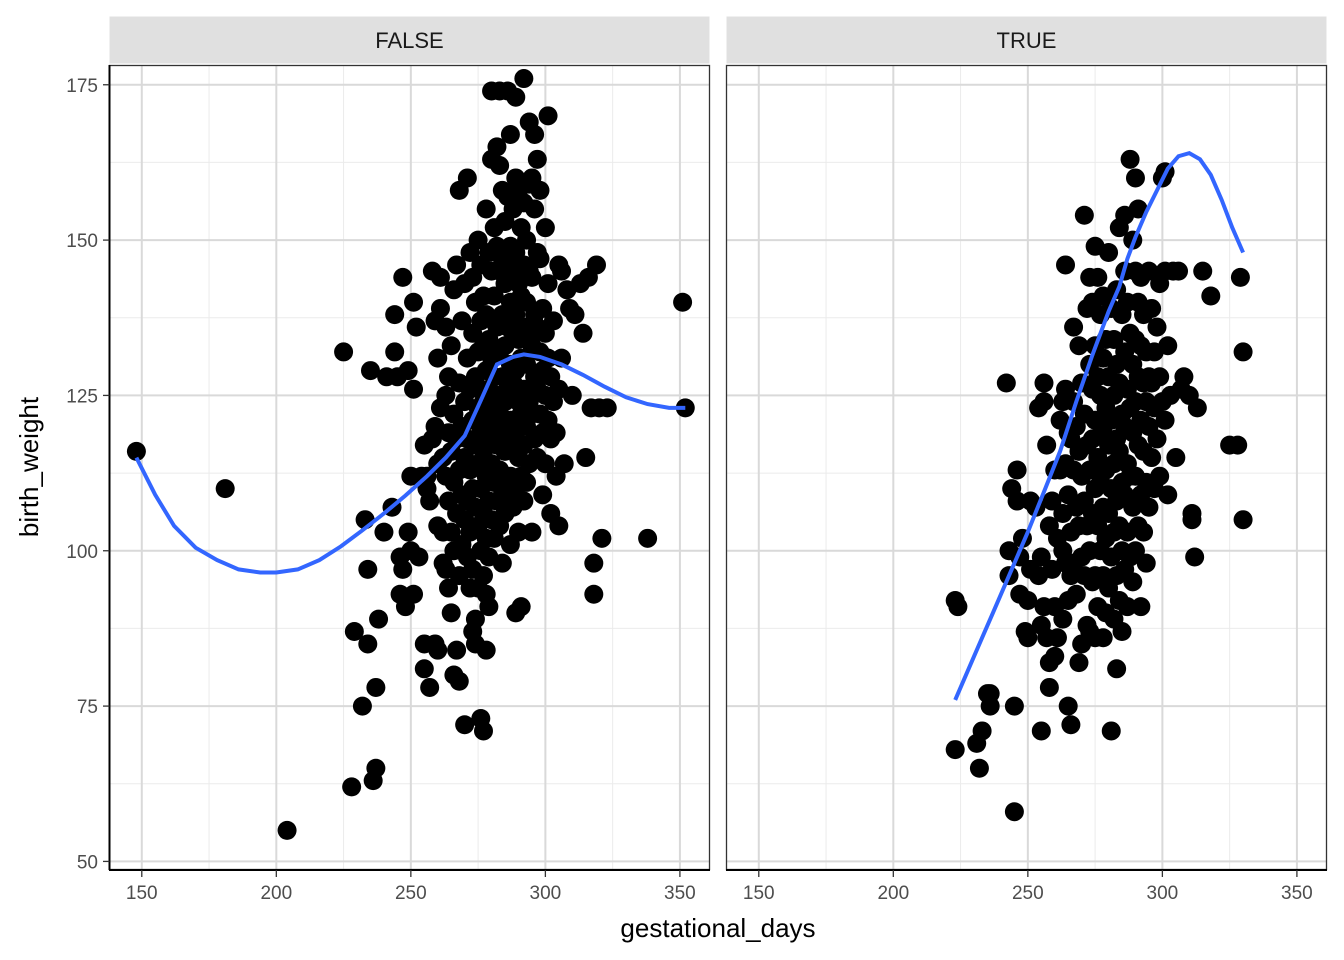 The image size is (1344, 960). Describe the element at coordinates (680, 893) in the screenshot. I see `x-tick-label: 350` at that location.